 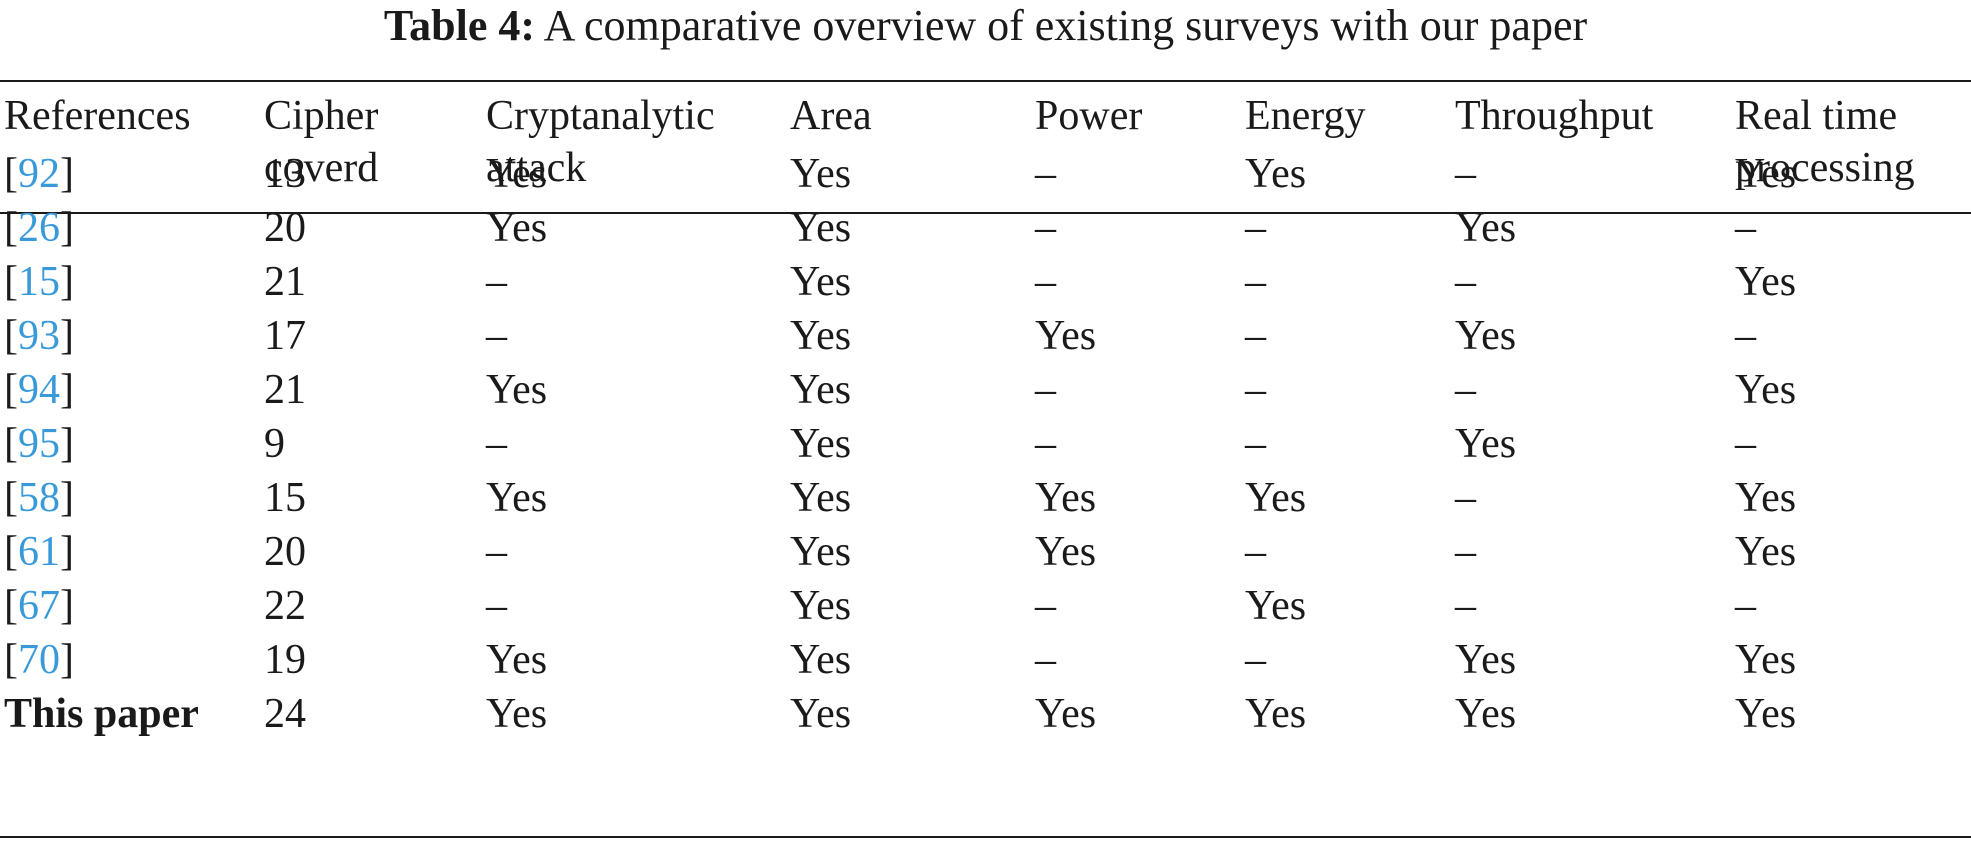 What do you see at coordinates (101, 714) in the screenshot?
I see `this-paper-label: This paper` at bounding box center [101, 714].